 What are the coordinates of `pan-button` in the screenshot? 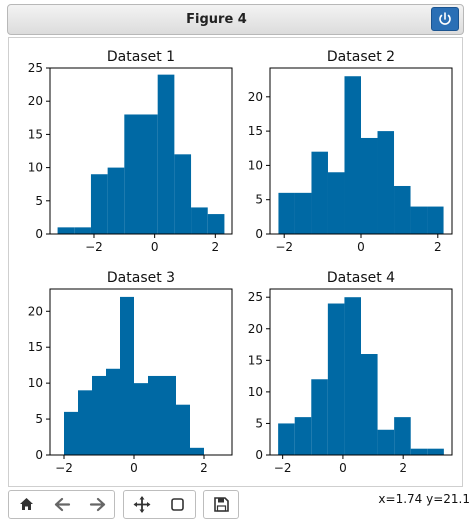 It's located at (142, 504).